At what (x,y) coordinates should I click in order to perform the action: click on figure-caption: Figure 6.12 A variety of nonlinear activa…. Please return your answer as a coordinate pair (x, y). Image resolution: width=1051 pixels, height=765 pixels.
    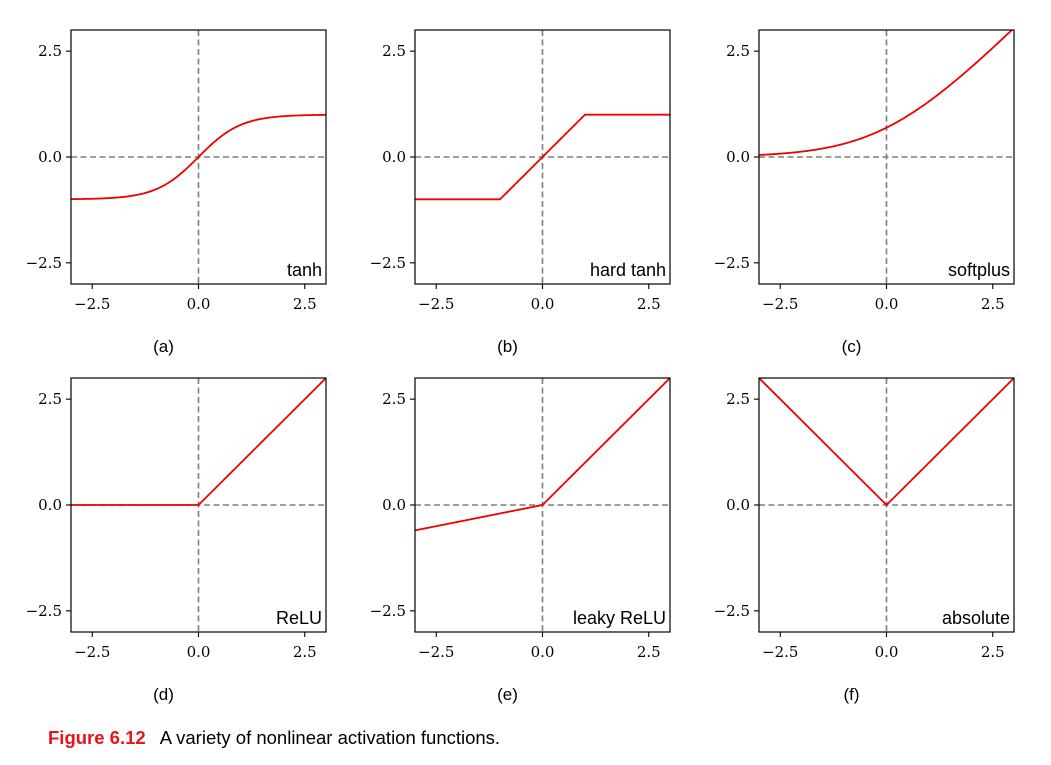
    Looking at the image, I should click on (274, 738).